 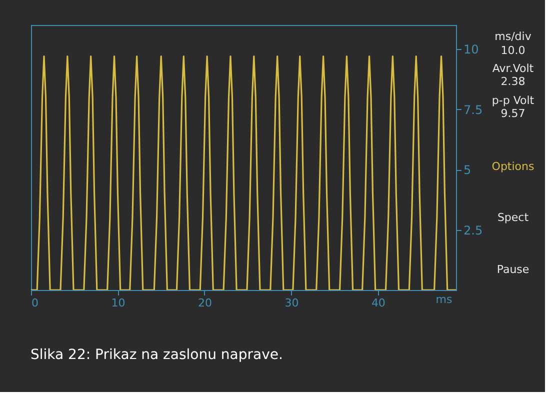 I want to click on y-tick-label: 2.5, so click(x=473, y=230).